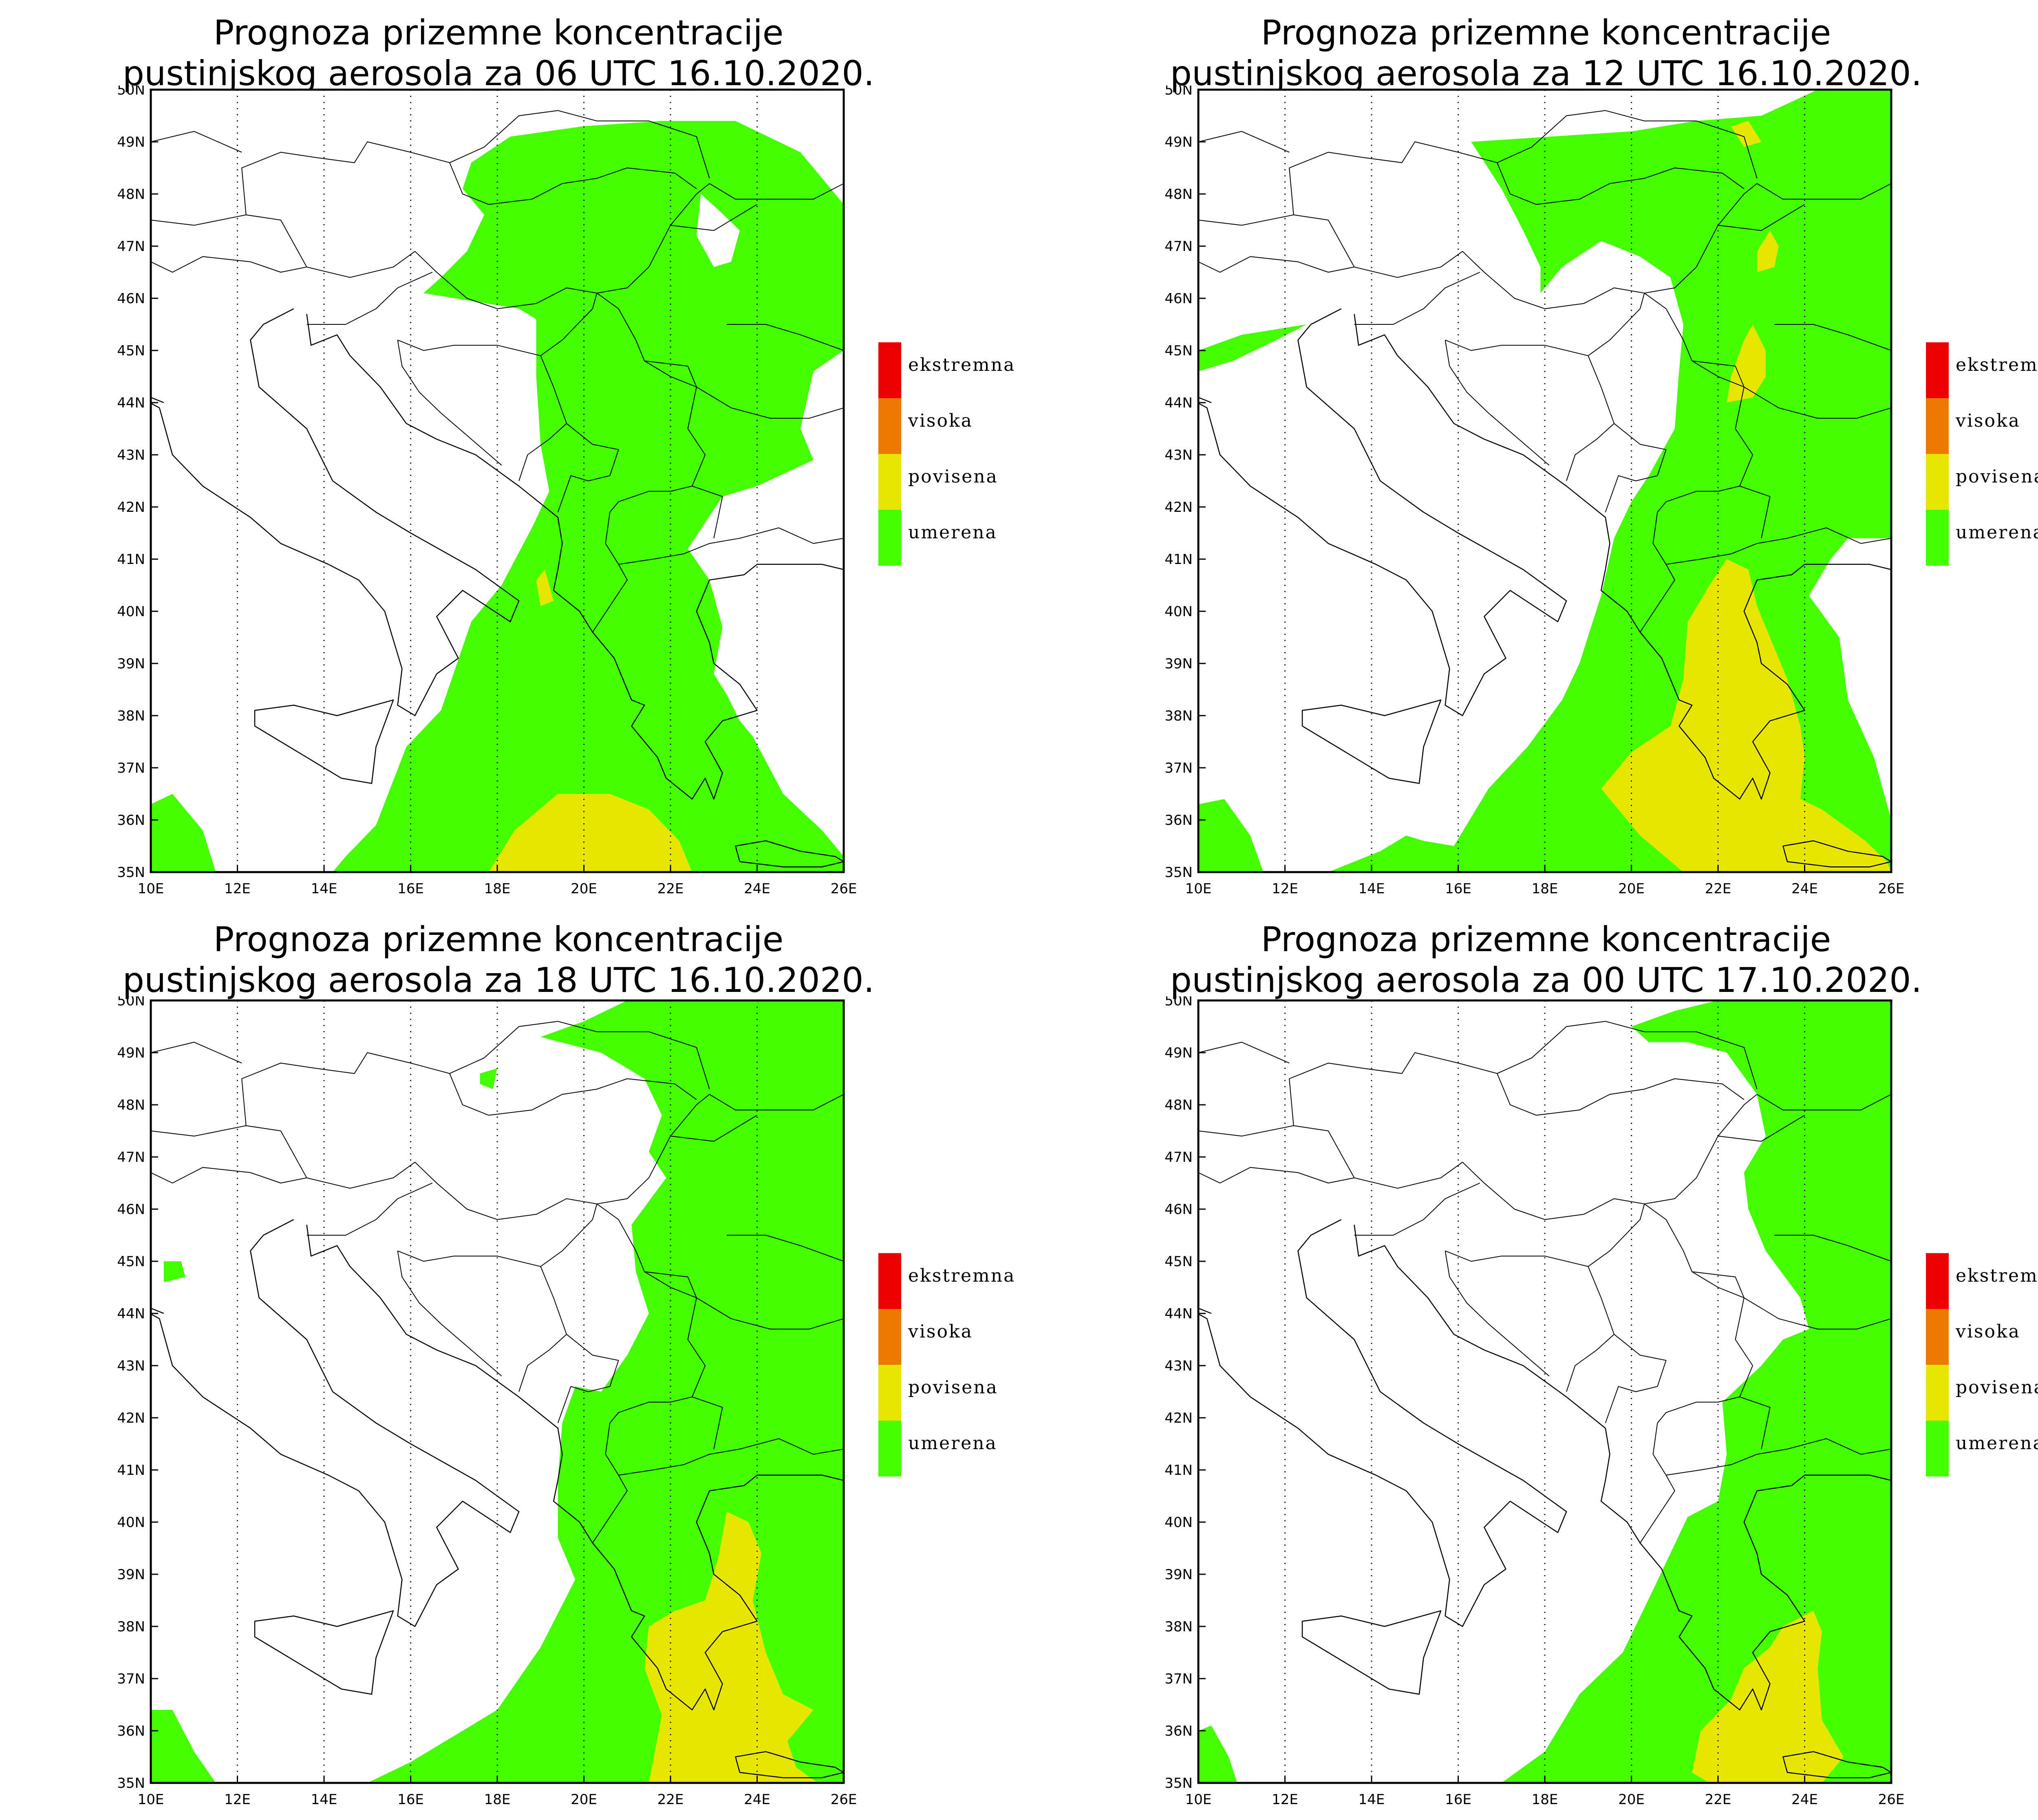  Describe the element at coordinates (1179, 1470) in the screenshot. I see `lat-tick-label: 41N` at that location.